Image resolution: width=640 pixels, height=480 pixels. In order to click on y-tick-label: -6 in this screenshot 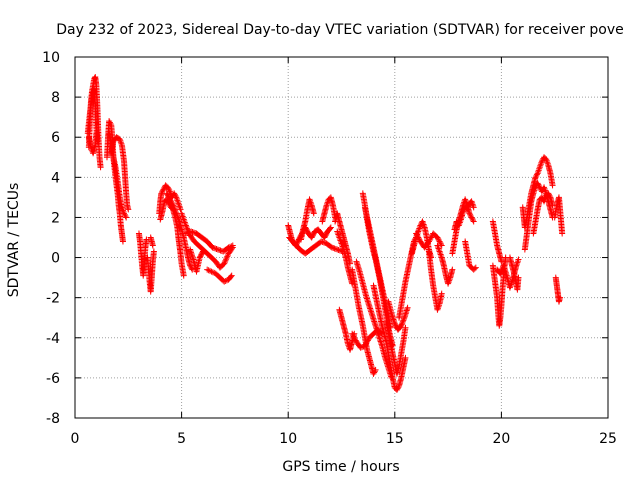, I will do `click(53, 379)`.